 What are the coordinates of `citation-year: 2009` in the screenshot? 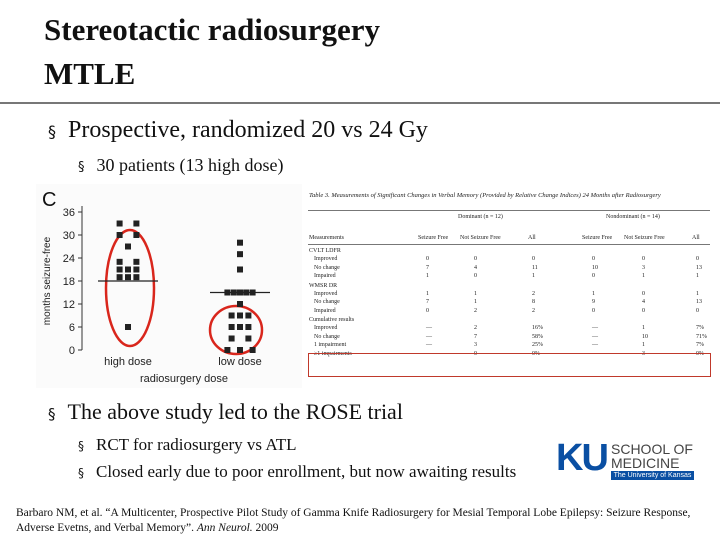 It's located at (265, 528).